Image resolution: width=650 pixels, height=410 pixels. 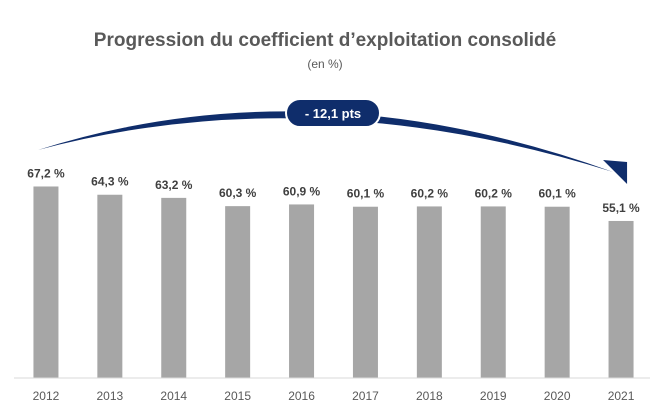 I want to click on x-tick-2015: 2015, so click(x=237, y=396).